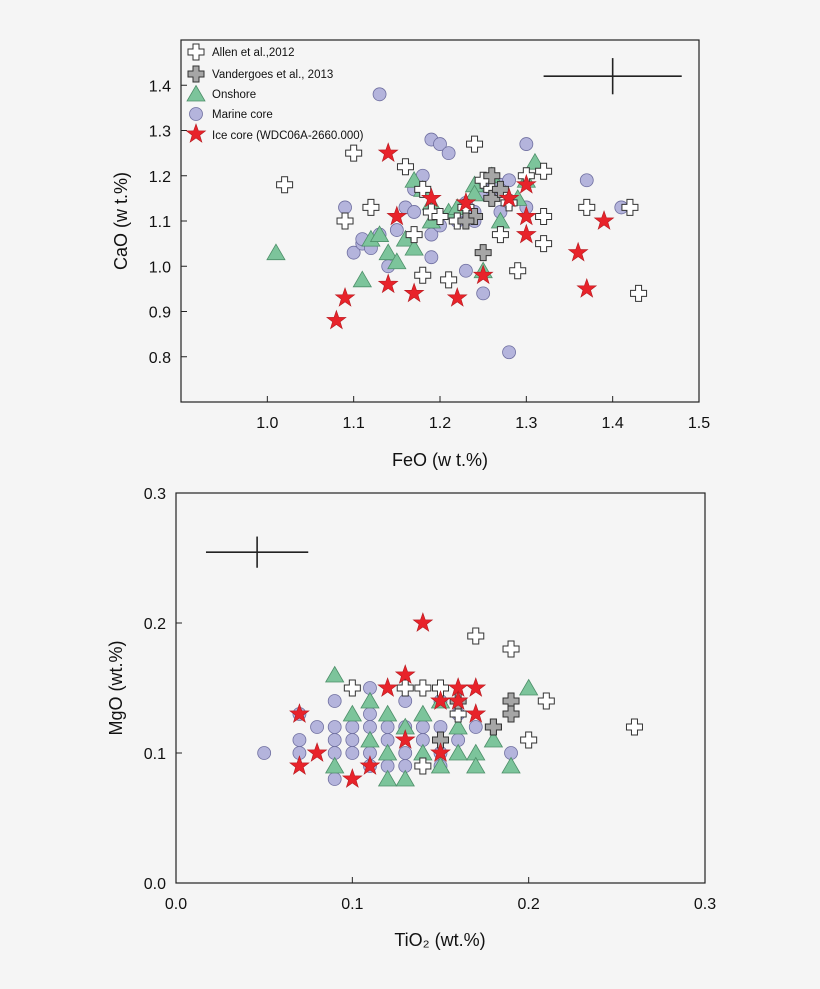  Describe the element at coordinates (163, 689) in the screenshot. I see `y-ticks: 0.0 0.1 0.2 0.3` at that location.